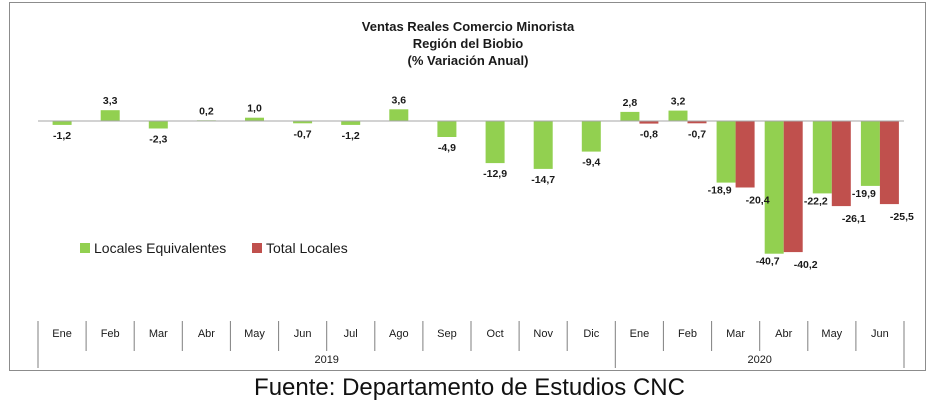 Image resolution: width=939 pixels, height=415 pixels. I want to click on data-label-s0-8: -4,9, so click(447, 148).